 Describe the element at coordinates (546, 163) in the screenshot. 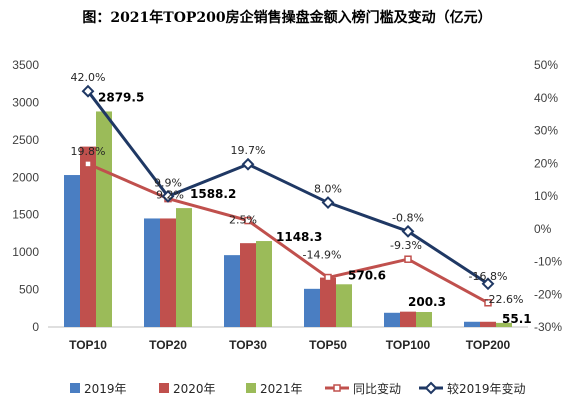

I see `y-right-tick-label: 20%` at that location.